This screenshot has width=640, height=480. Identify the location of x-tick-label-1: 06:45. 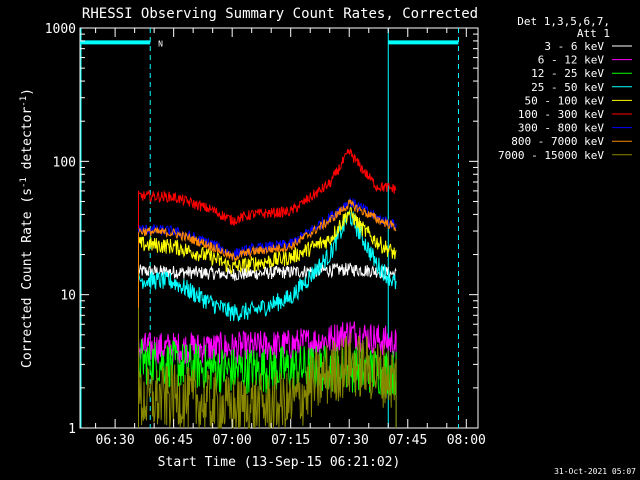
(173, 440).